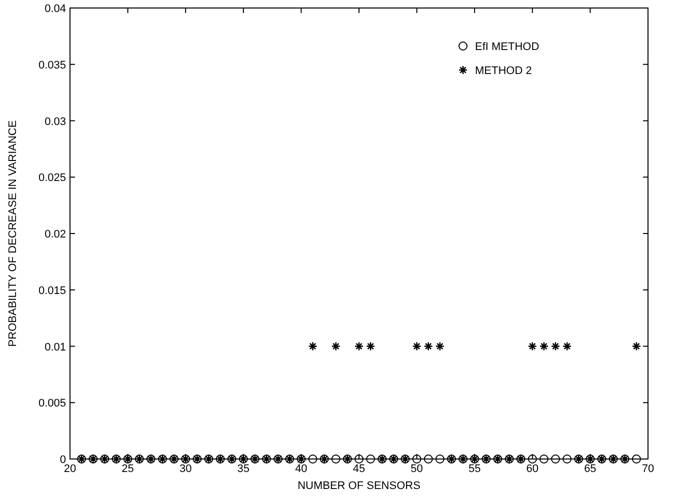  Describe the element at coordinates (243, 469) in the screenshot. I see `x-tick-label: 35` at that location.